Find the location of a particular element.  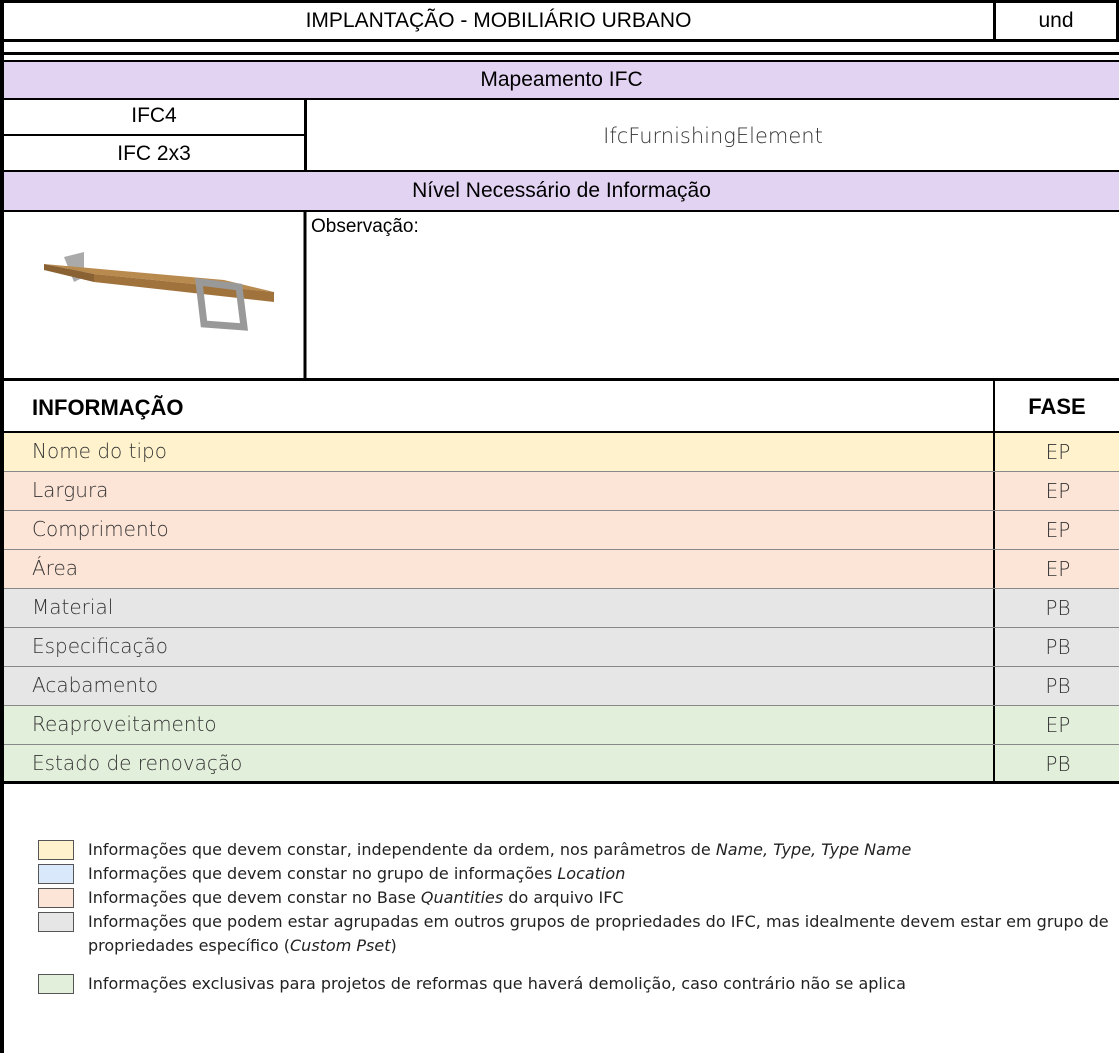

schema: IFC4 is located at coordinates (155, 117).